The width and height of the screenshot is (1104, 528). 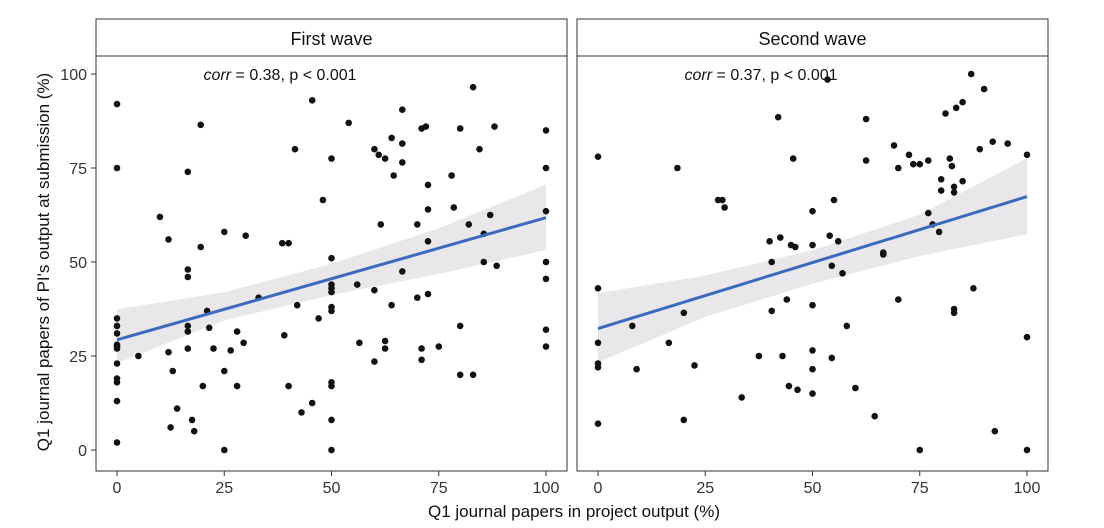 What do you see at coordinates (812, 39) in the screenshot?
I see `strip-label: Second wave` at bounding box center [812, 39].